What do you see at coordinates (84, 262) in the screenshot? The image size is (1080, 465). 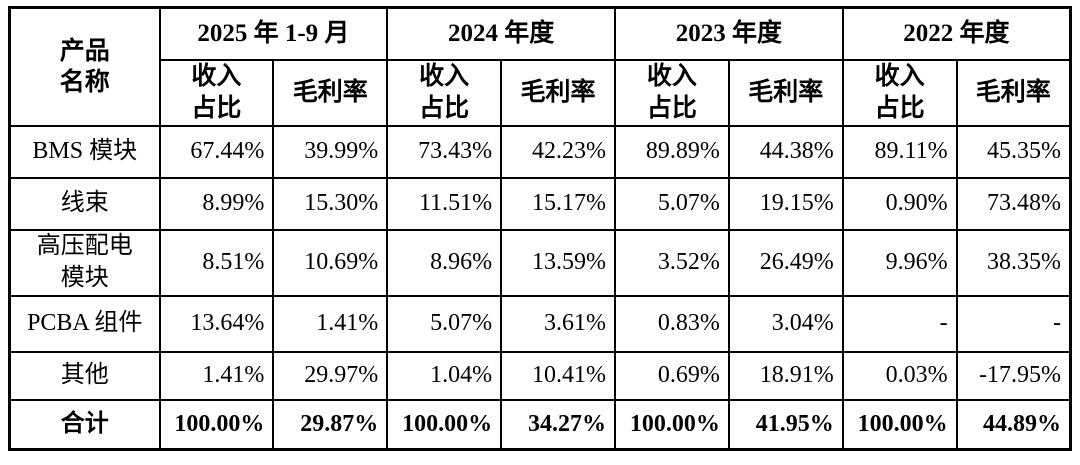 I see `product-name-cell: 高压配电模块` at bounding box center [84, 262].